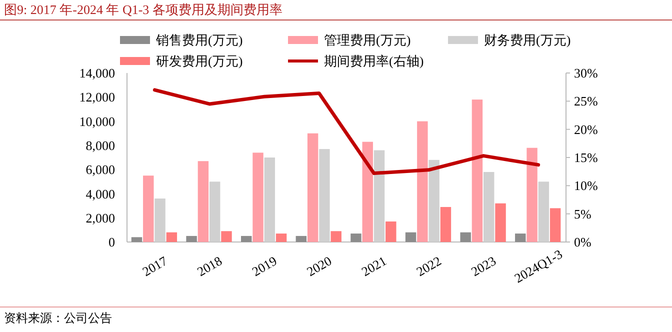  Describe the element at coordinates (143, 9) in the screenshot. I see `chart-title: 图9: 2017 年-2024 年 Q1-3 各项费用及期间费用率` at that location.